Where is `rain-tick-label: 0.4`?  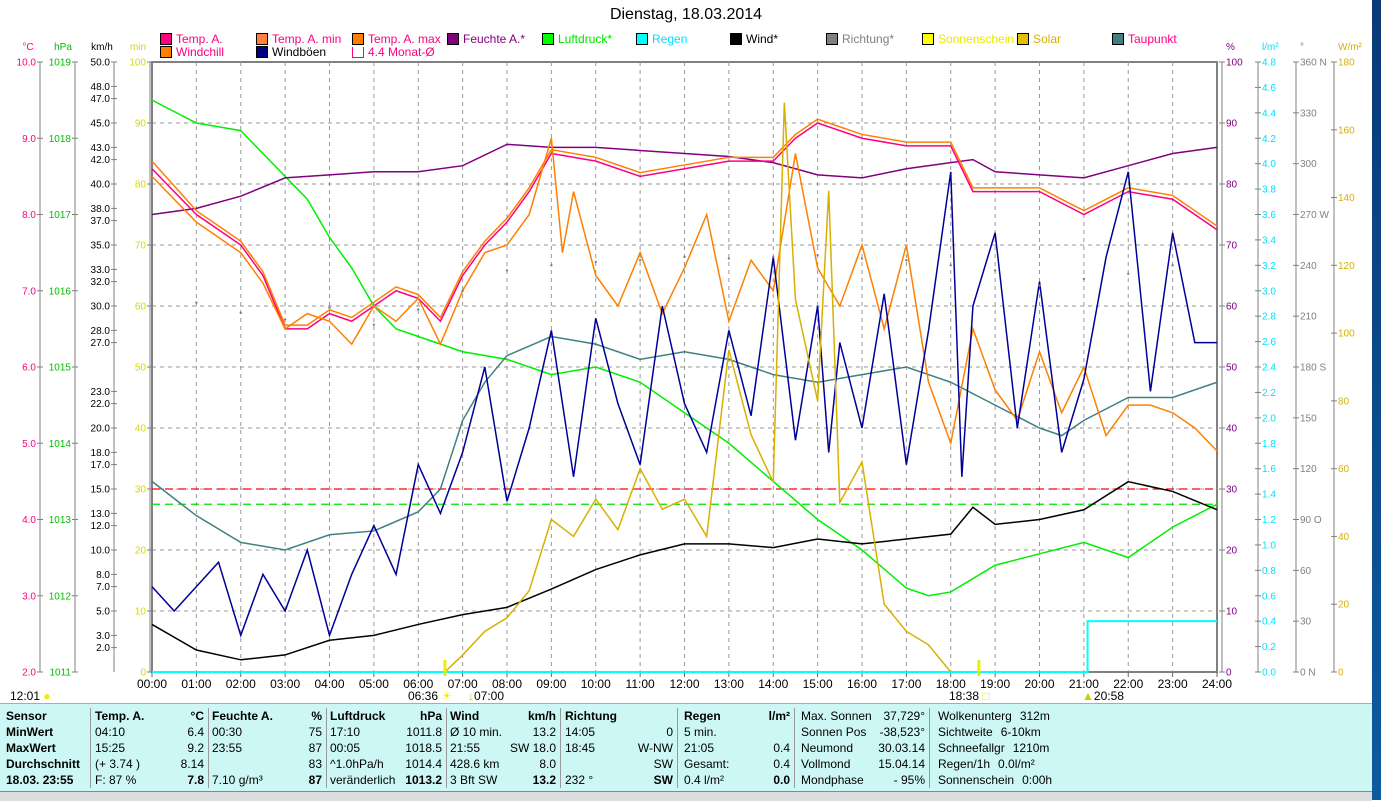
rain-tick-label: 0.4 is located at coordinates (1269, 622).